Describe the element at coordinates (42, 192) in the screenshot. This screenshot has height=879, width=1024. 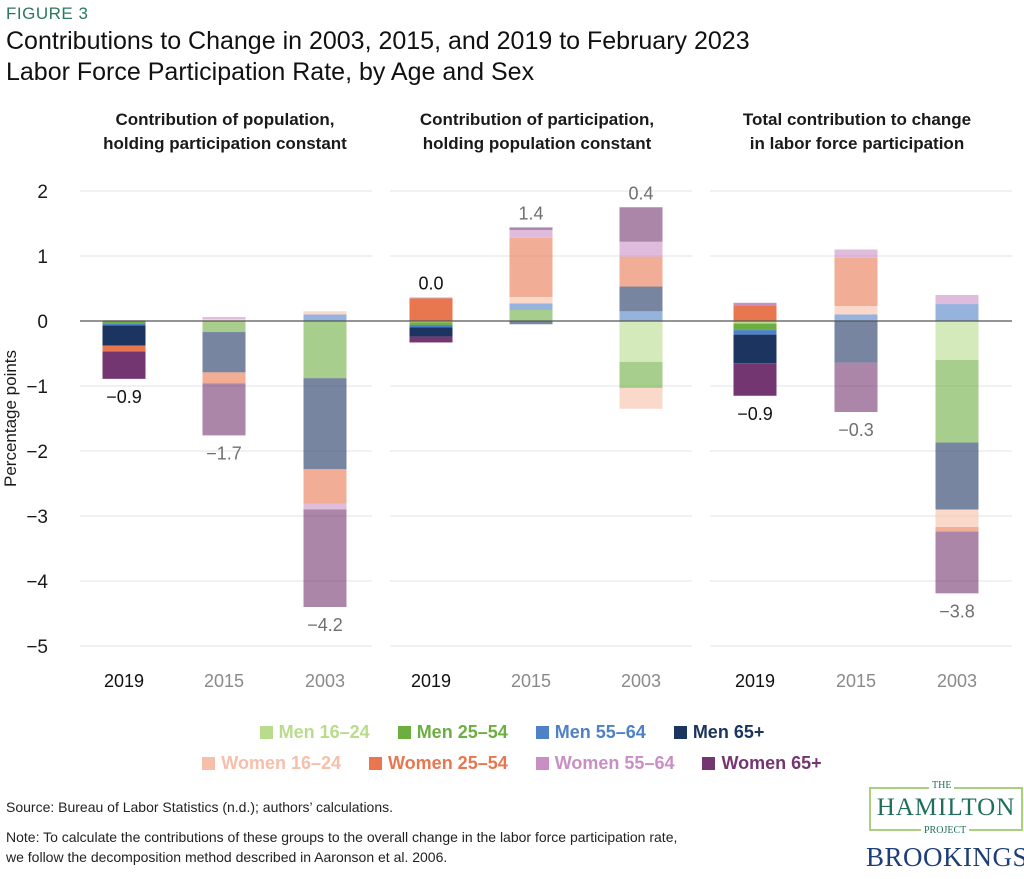
I see `y-tick-label: 2` at that location.